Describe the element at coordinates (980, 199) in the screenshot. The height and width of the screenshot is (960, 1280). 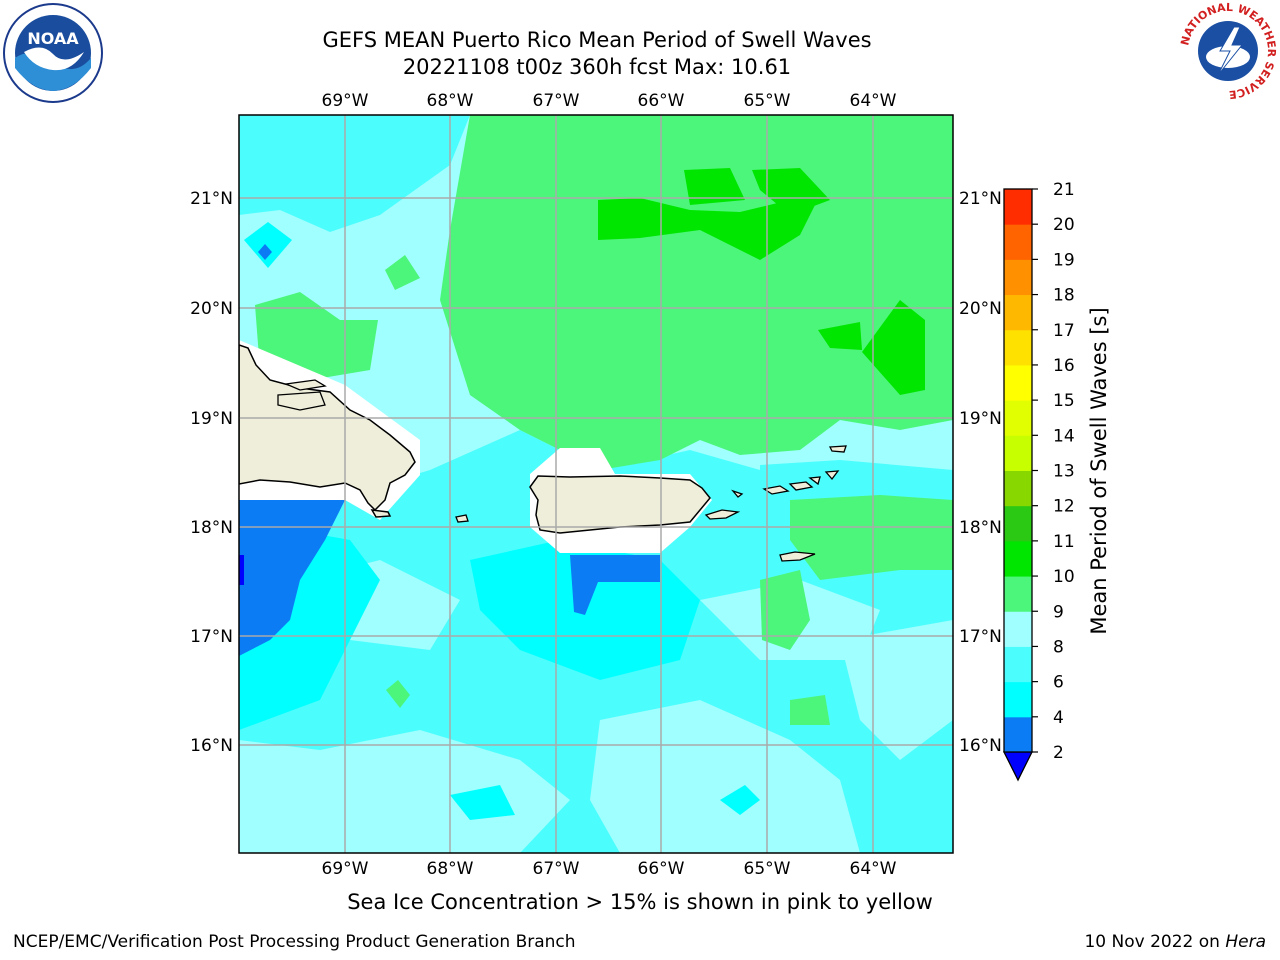
I see `lat-label-right: 21°N` at that location.